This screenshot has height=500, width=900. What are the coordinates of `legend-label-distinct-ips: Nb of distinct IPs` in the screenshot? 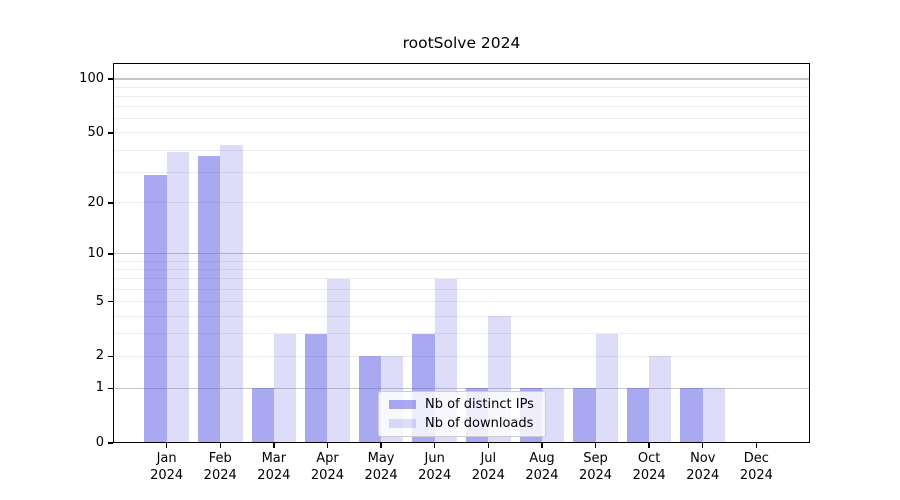 It's located at (479, 404).